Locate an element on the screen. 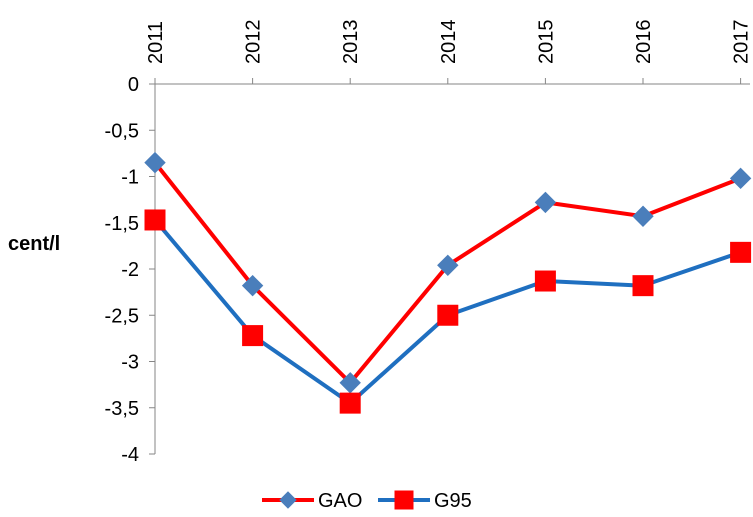 Image resolution: width=753 pixels, height=517 pixels. y-tick-label: -4 is located at coordinates (130, 455).